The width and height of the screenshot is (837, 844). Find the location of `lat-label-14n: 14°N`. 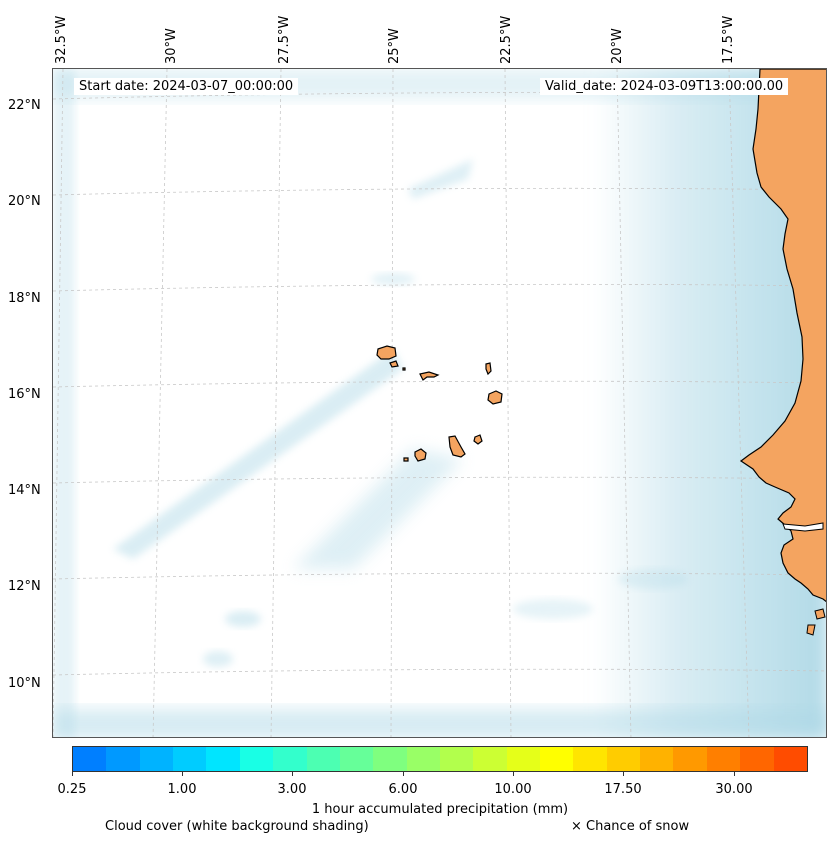

lat-label-14n: 14°N is located at coordinates (24, 490).